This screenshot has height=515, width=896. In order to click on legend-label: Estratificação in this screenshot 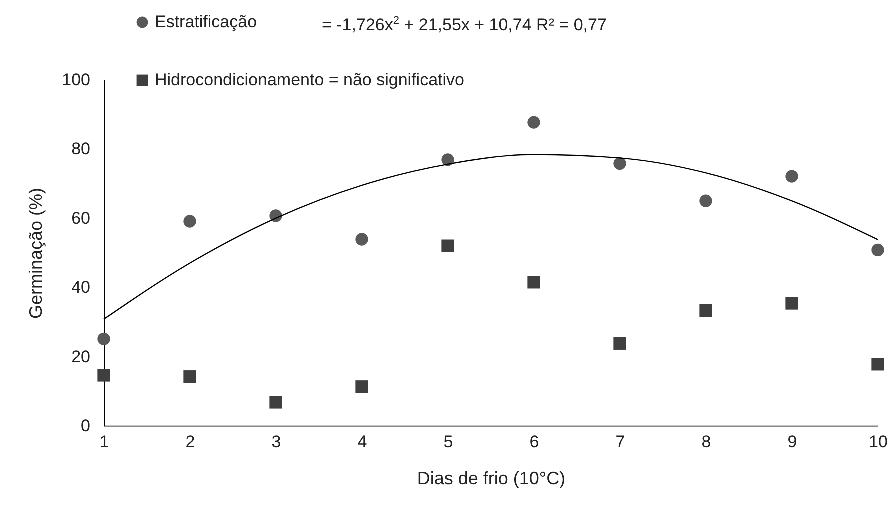, I will do `click(206, 22)`.